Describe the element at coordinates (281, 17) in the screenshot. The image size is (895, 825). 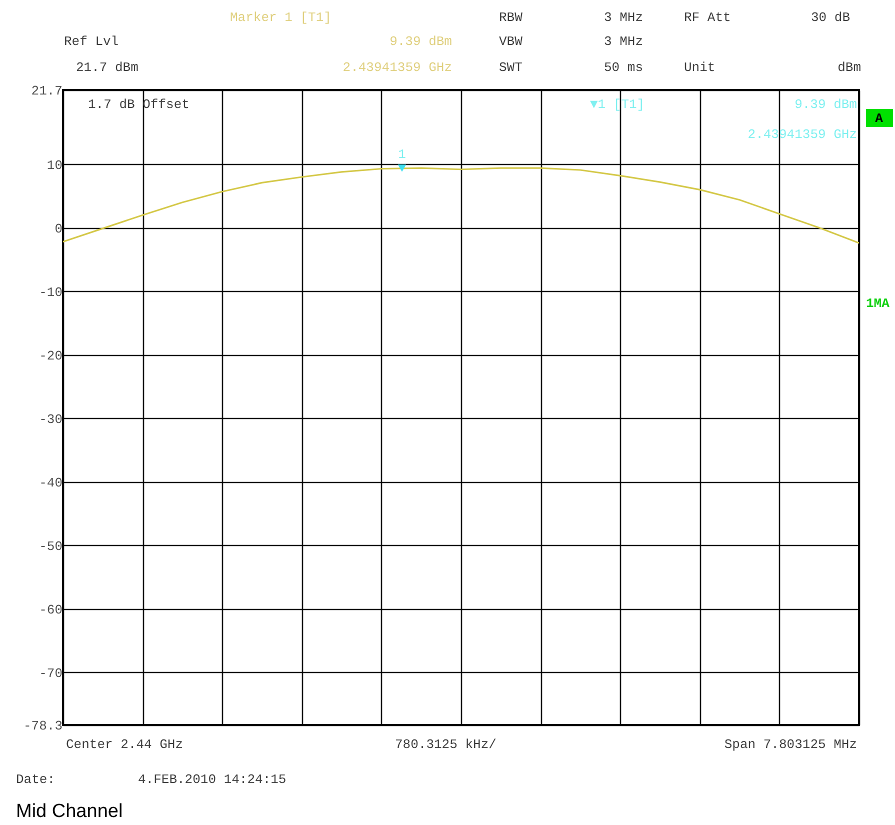
I see `text: Marker 1 [T1]` at that location.